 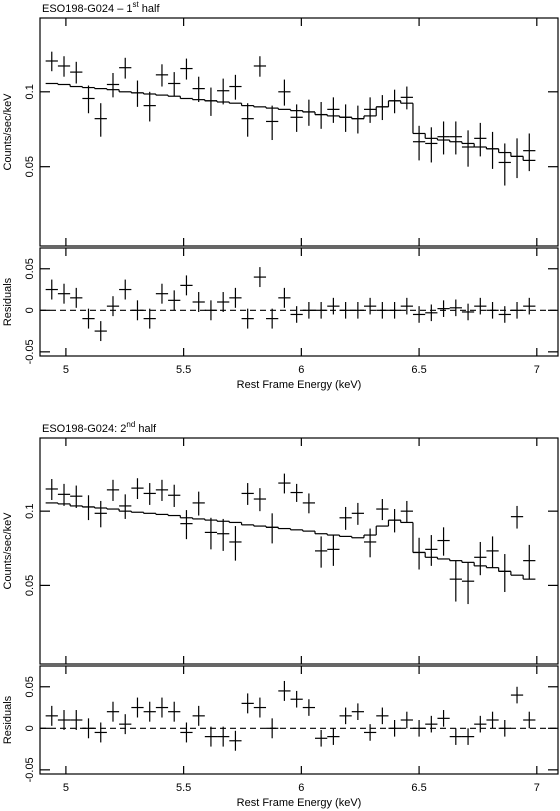 I want to click on chart-title: ESO198-G024: 2nd half, so click(x=99, y=427).